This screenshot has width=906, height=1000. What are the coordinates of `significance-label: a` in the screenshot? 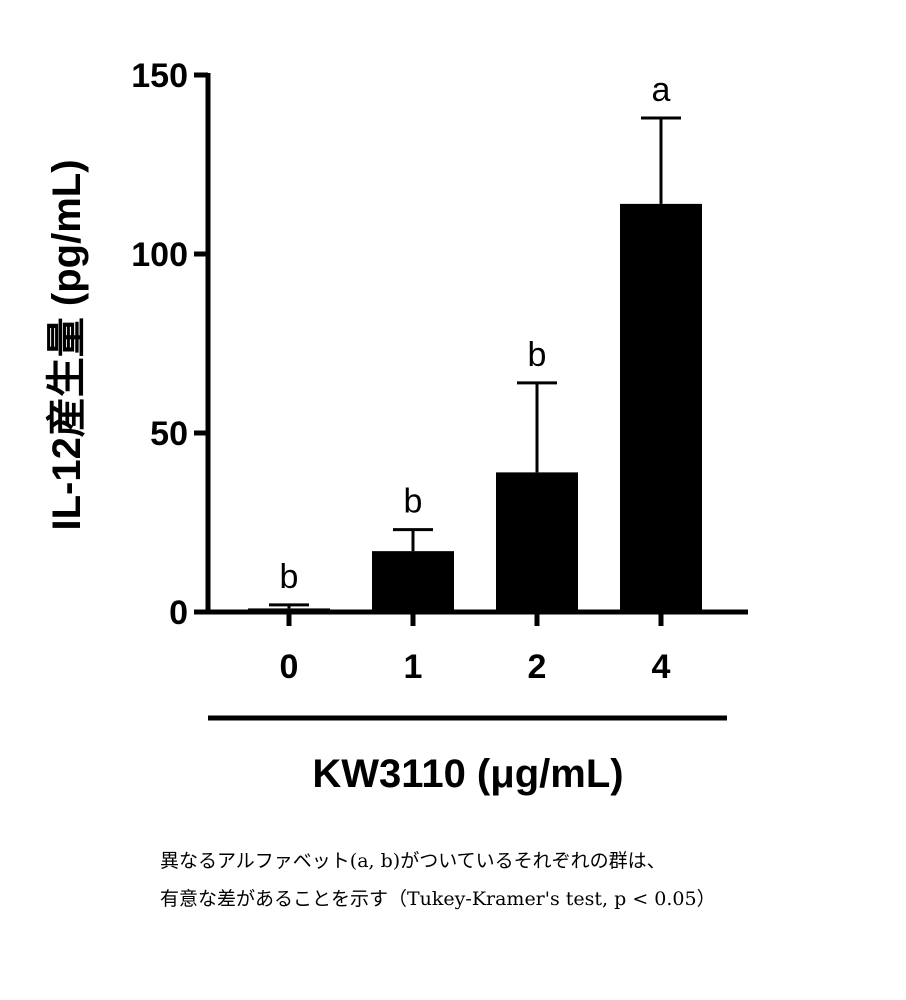 It's located at (661, 90).